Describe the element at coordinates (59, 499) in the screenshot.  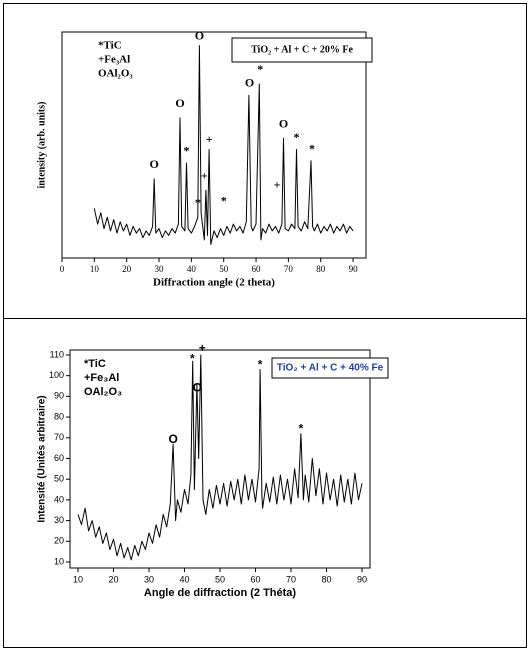
I see `y-tick-label: 40` at that location.